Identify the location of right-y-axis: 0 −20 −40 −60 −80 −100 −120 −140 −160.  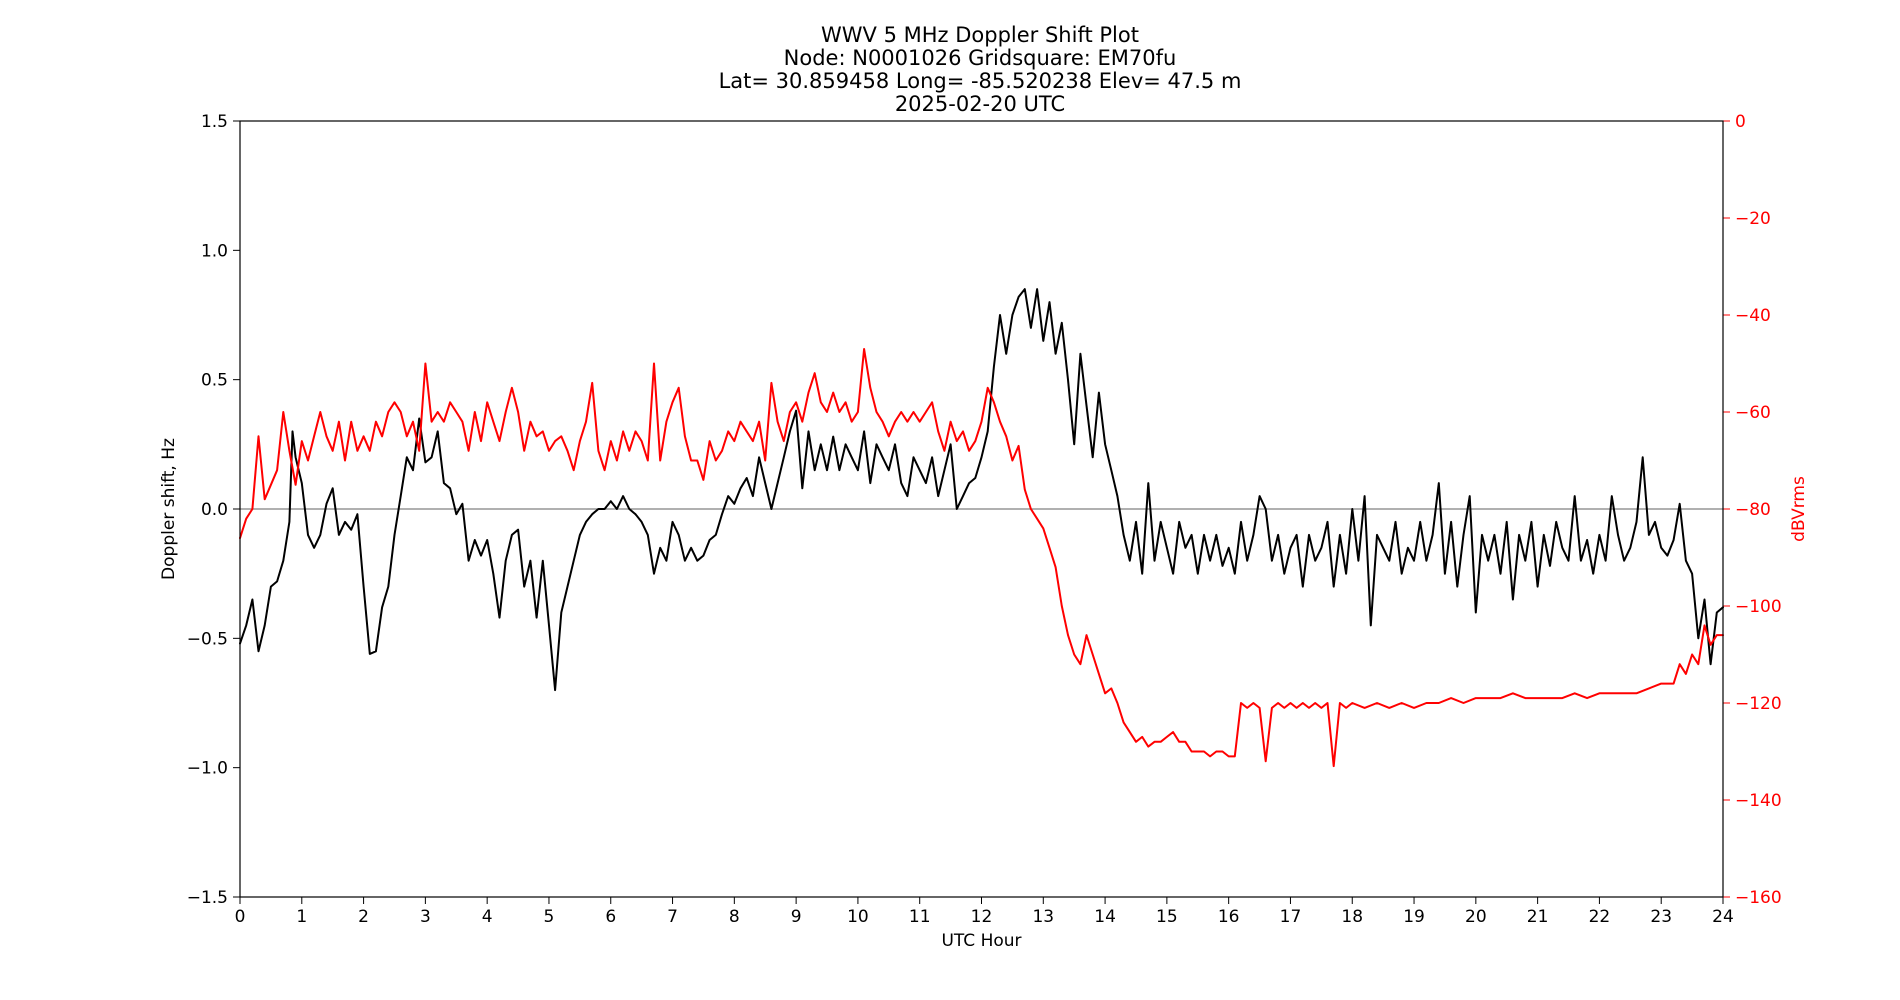
(1752, 510).